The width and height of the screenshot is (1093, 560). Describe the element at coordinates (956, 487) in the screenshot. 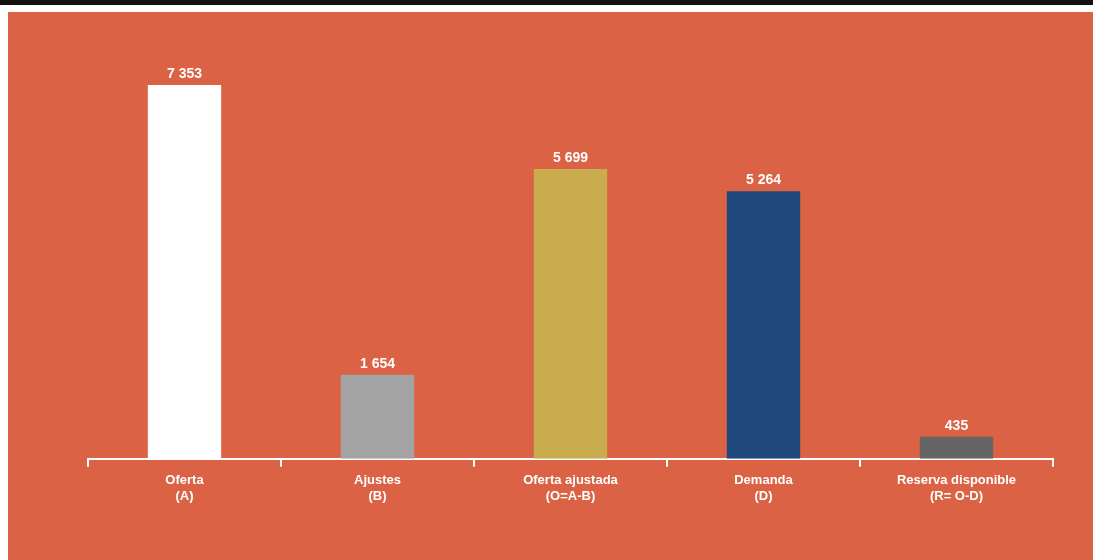

I see `x-tick-label: Reserva disponible (R= O-D)` at that location.